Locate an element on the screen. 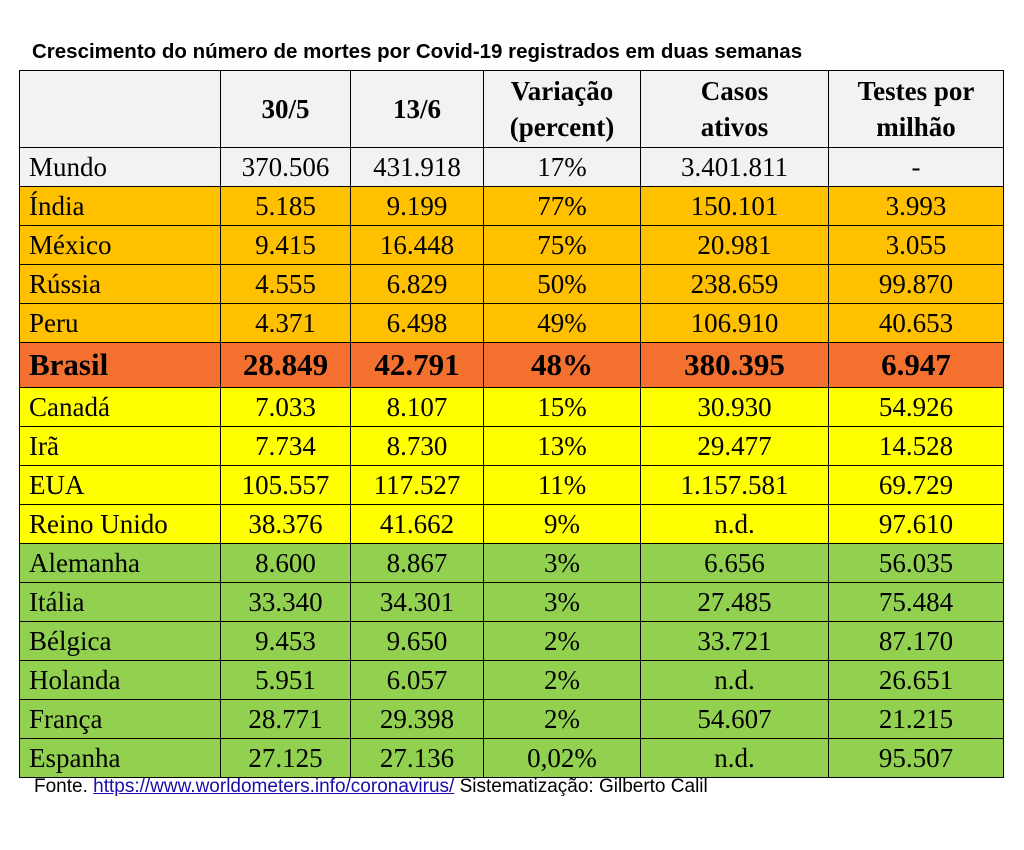 The height and width of the screenshot is (850, 1024). active-cases-cell: 106.910 is located at coordinates (734, 323).